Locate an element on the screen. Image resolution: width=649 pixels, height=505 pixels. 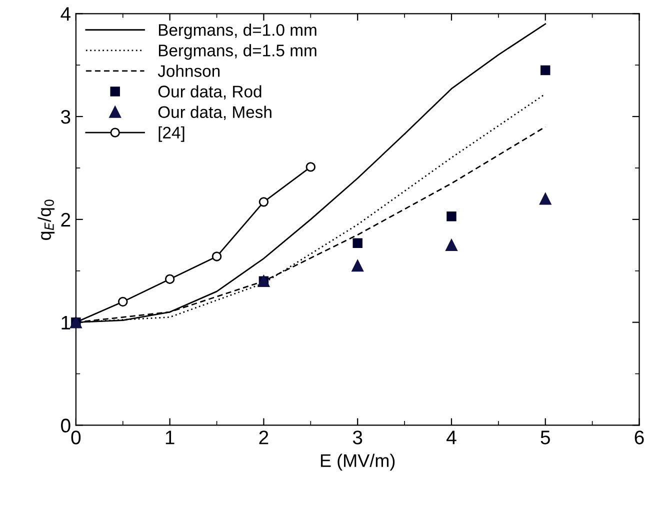
y-tick-label: 2 is located at coordinates (65, 219).